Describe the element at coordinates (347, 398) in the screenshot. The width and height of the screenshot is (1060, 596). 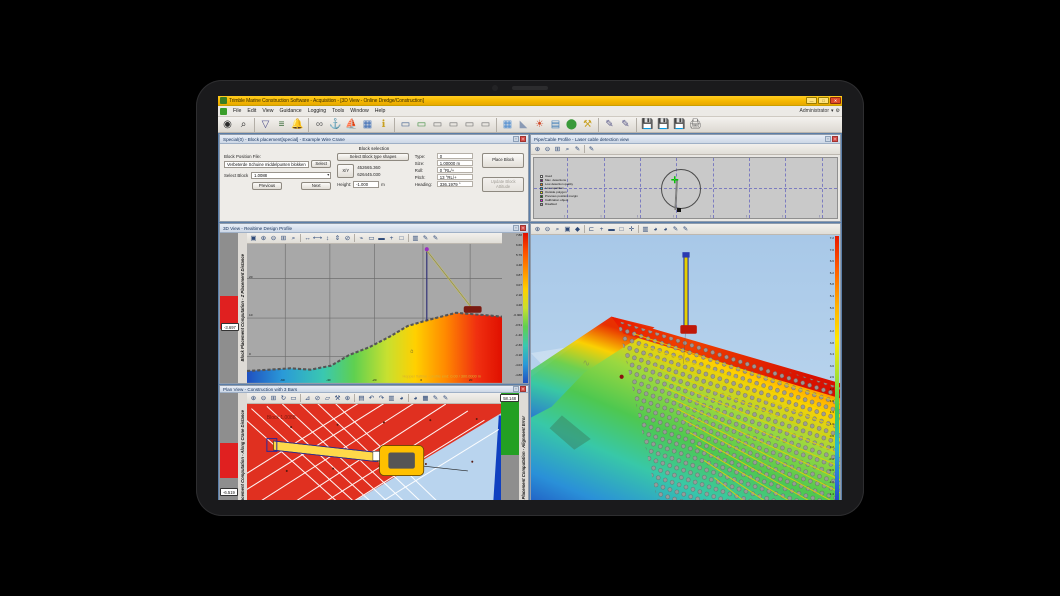
I see `target-icon: ⊕` at that location.